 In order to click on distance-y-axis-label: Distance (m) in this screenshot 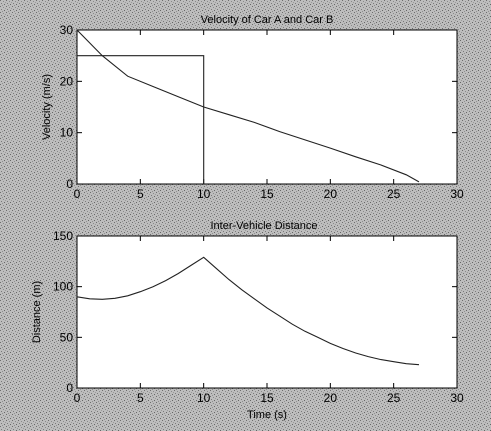, I will do `click(37, 312)`.